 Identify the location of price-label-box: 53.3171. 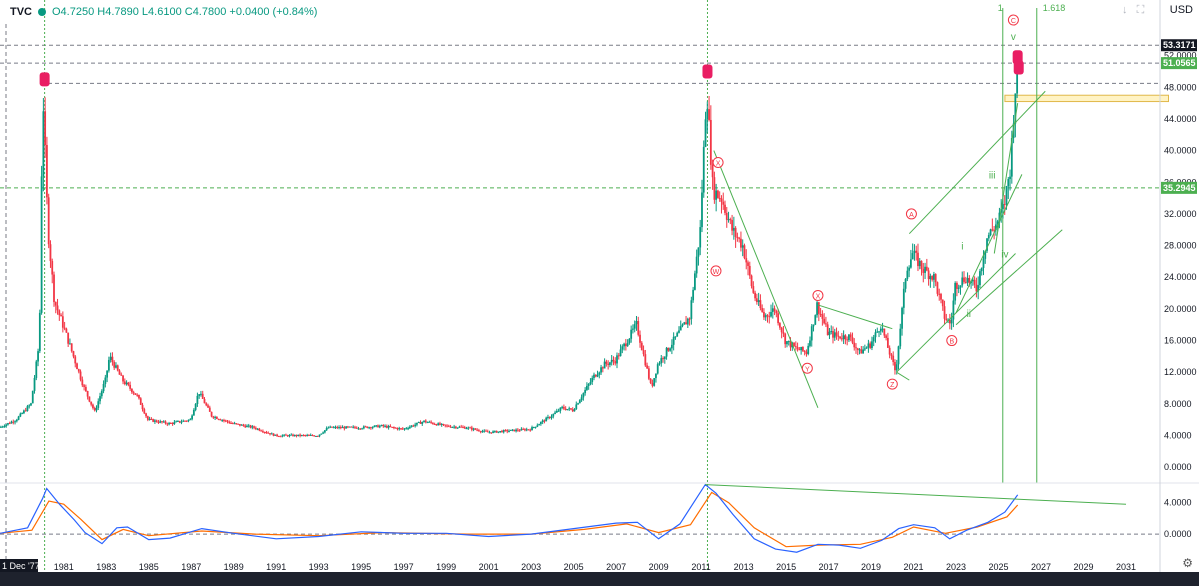
(1179, 45).